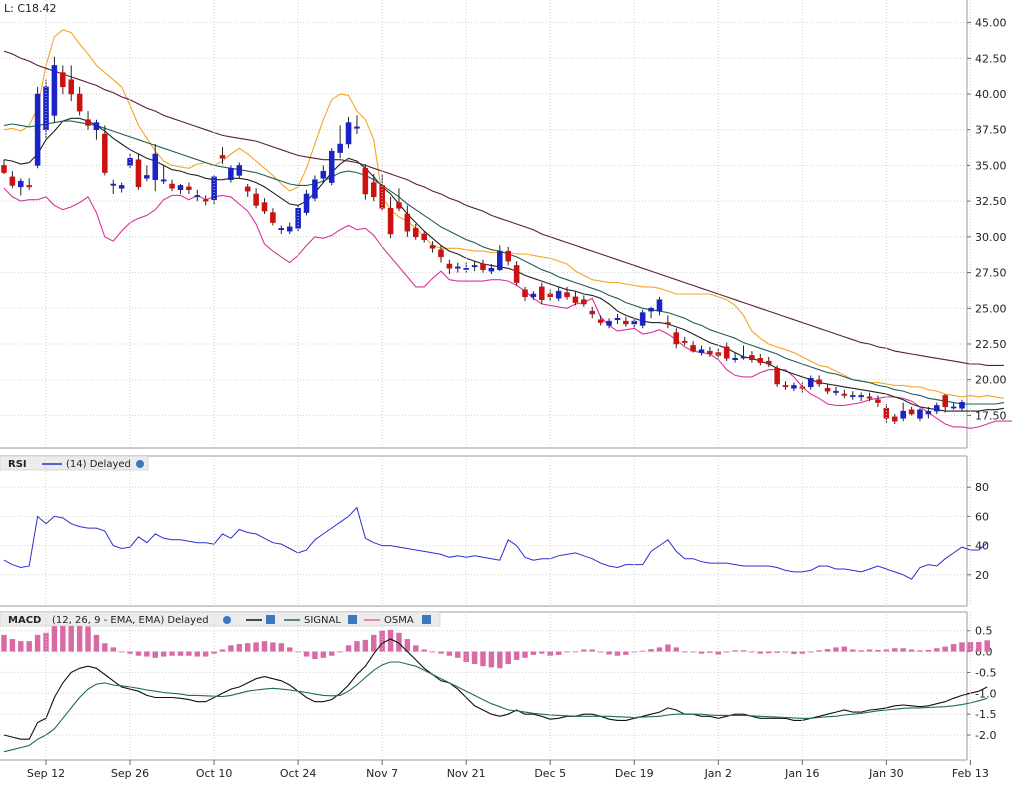 Image resolution: width=1012 pixels, height=791 pixels. I want to click on rsi-settings-icon, so click(140, 464).